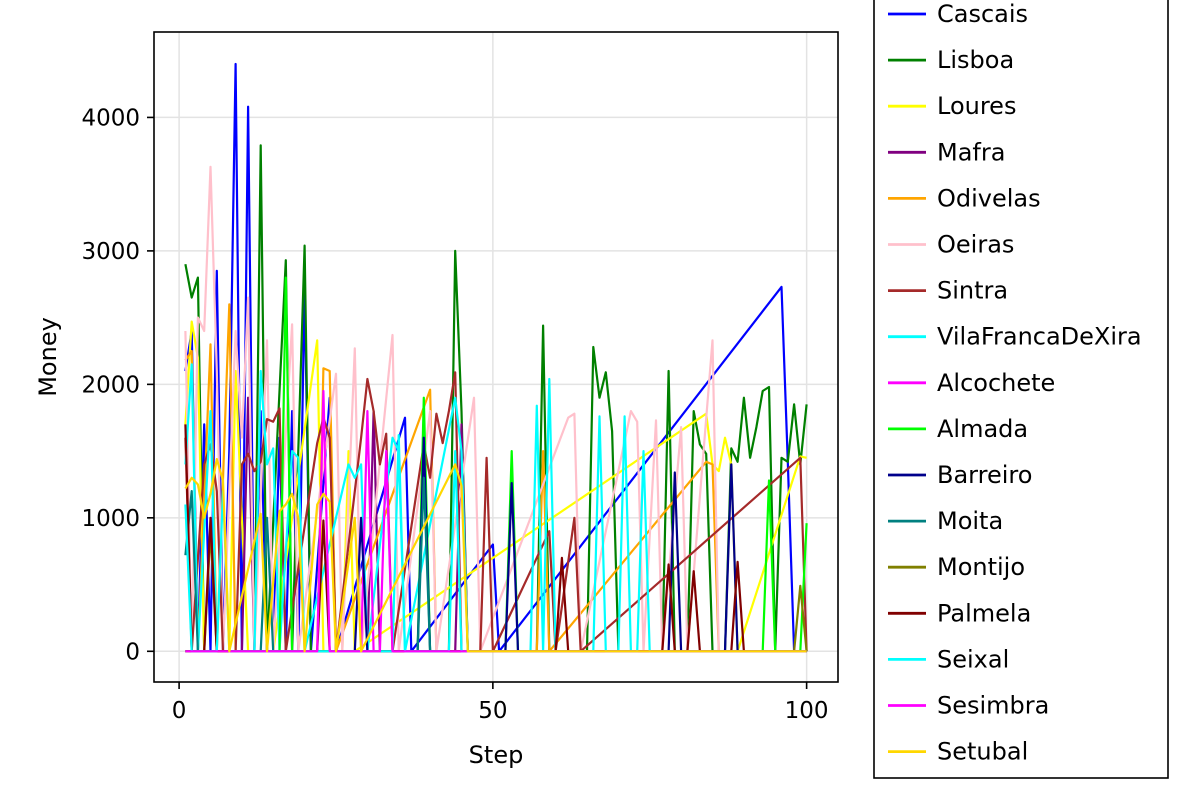 Image resolution: width=1200 pixels, height=800 pixels. What do you see at coordinates (496, 755) in the screenshot?
I see `x-axis-title: Step` at bounding box center [496, 755].